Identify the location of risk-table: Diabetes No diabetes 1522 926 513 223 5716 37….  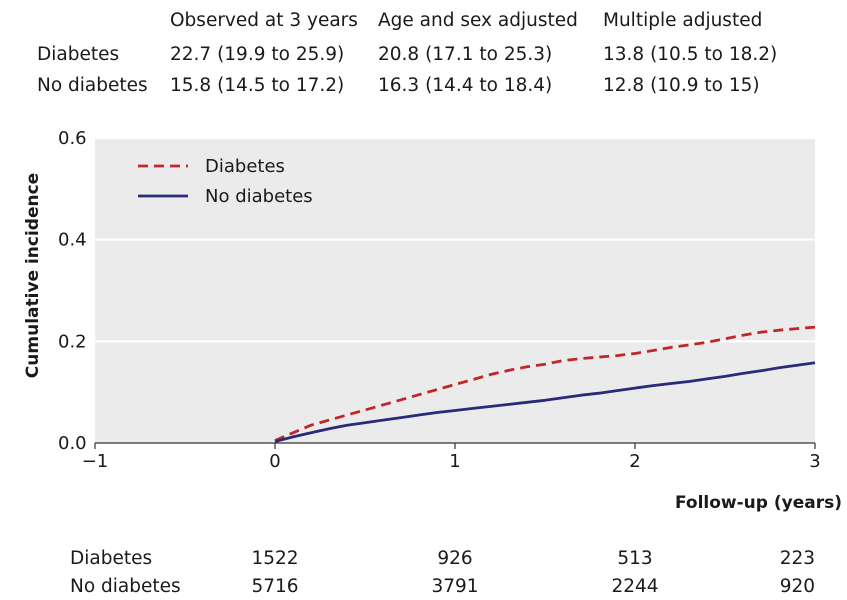
(423, 570).